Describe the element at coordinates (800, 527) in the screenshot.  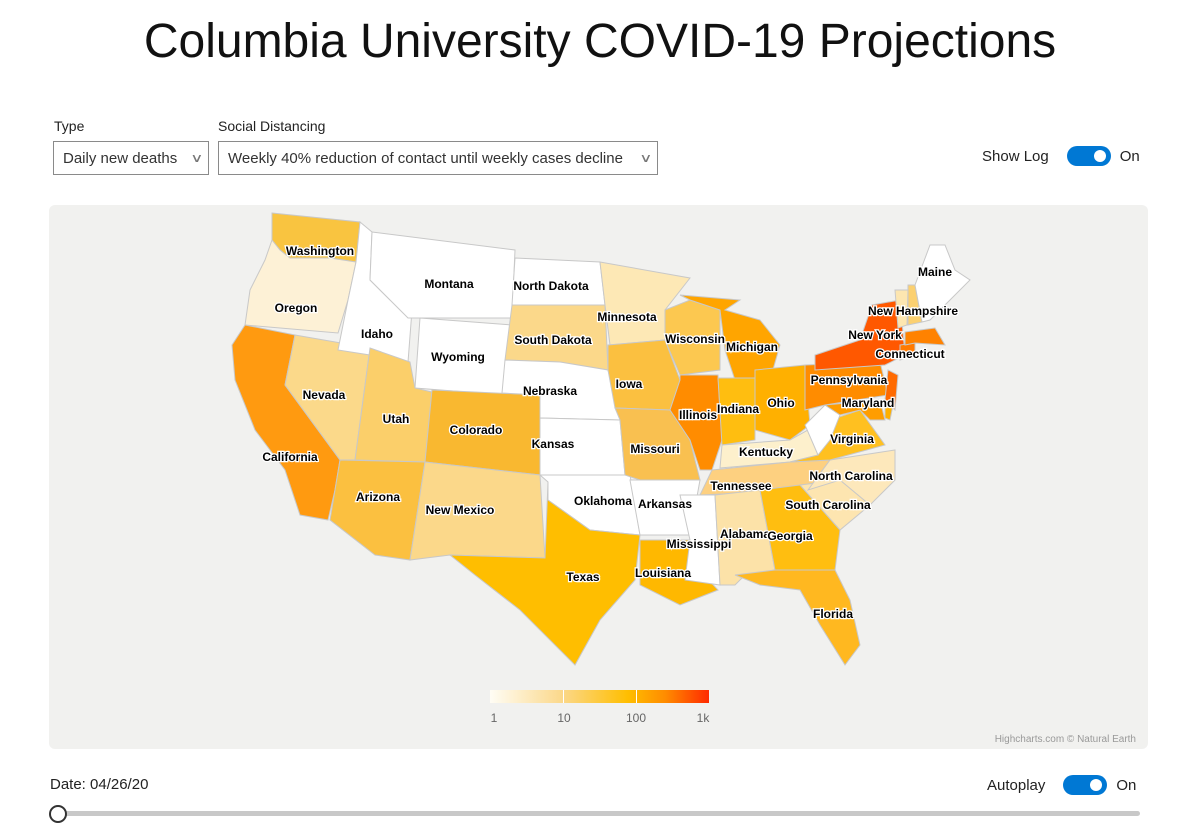
I see `state-georgia` at that location.